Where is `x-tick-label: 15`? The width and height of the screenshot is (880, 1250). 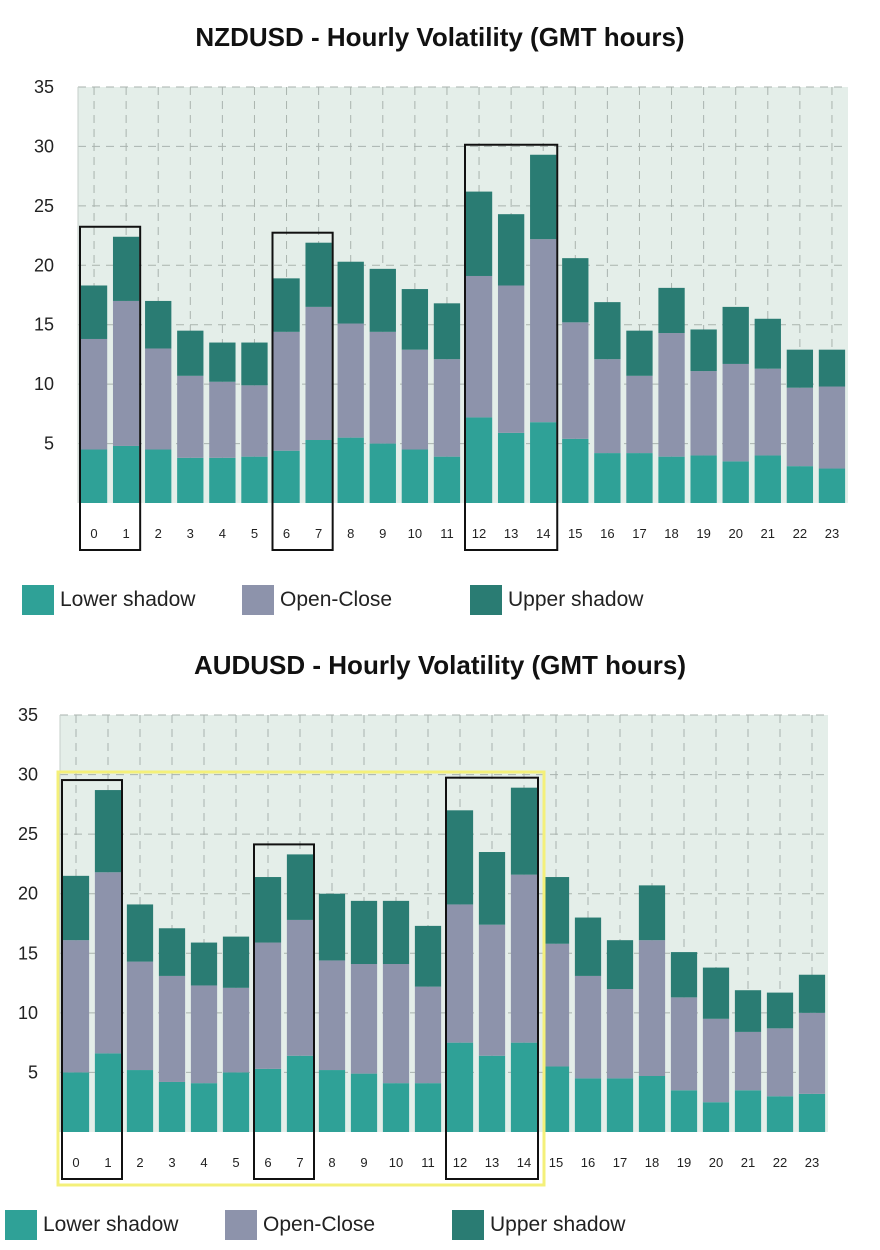 x-tick-label: 15 is located at coordinates (556, 1162).